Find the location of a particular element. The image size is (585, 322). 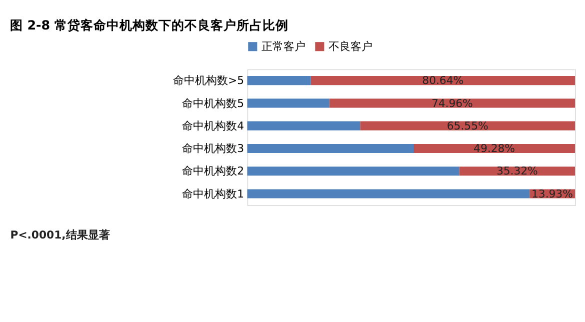

legend-label: 正常客户 is located at coordinates (284, 47).